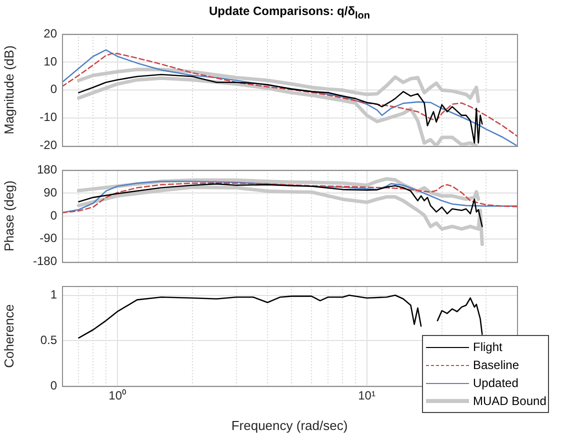 This screenshot has width=569, height=438. I want to click on y-axis-title: Magnitude (dB), so click(8, 89).